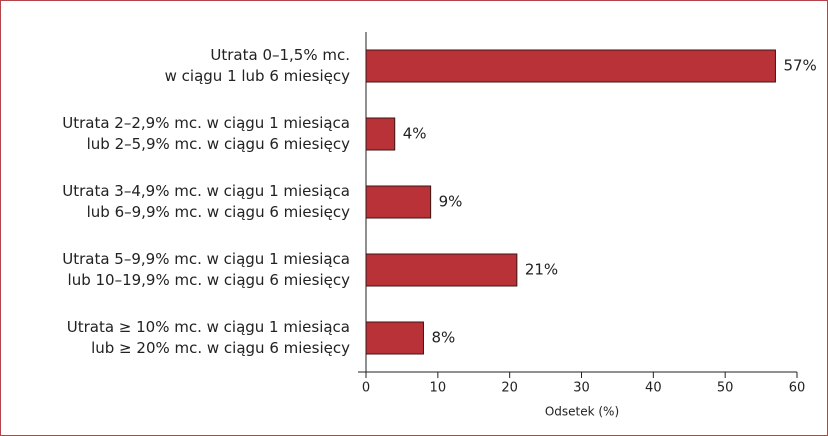  What do you see at coordinates (438, 388) in the screenshot?
I see `x-tick-label: 10` at bounding box center [438, 388].